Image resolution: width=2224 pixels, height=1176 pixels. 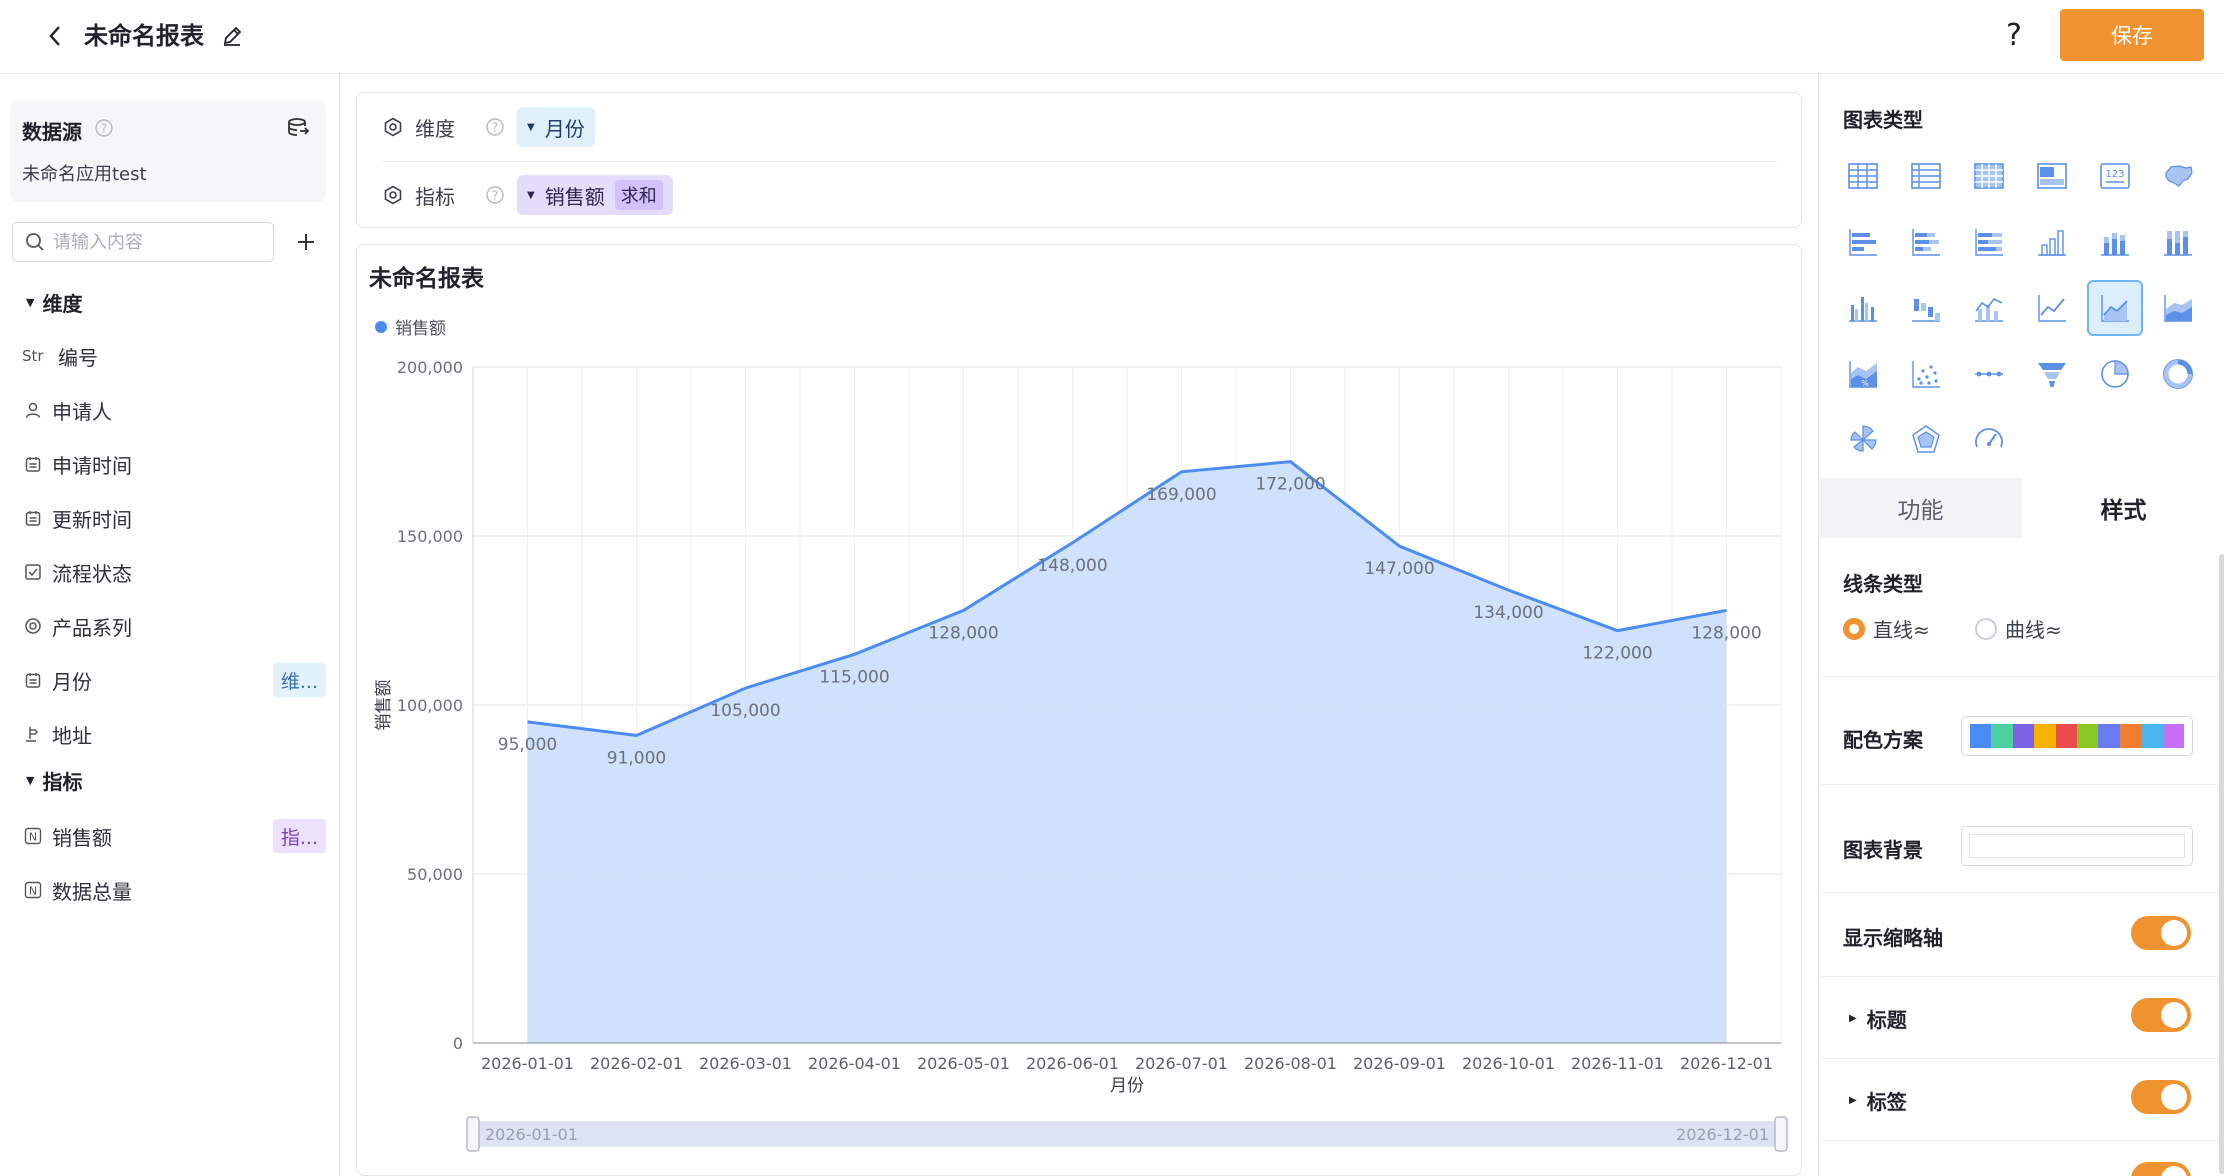 I want to click on field-label: 流程状态, so click(x=92, y=573).